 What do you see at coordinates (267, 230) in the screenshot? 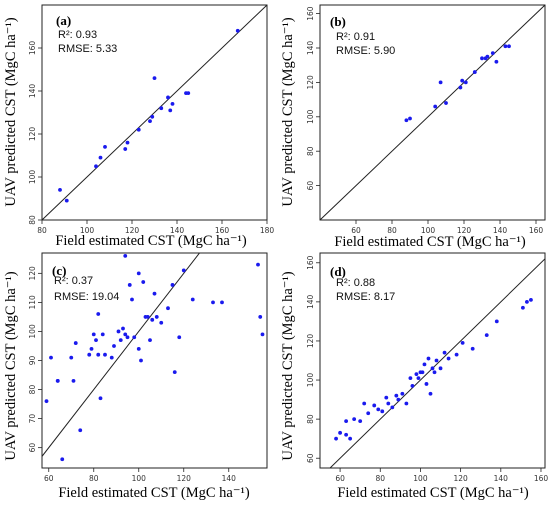
I see `panel-a-x-tick-label: 180` at bounding box center [267, 230].